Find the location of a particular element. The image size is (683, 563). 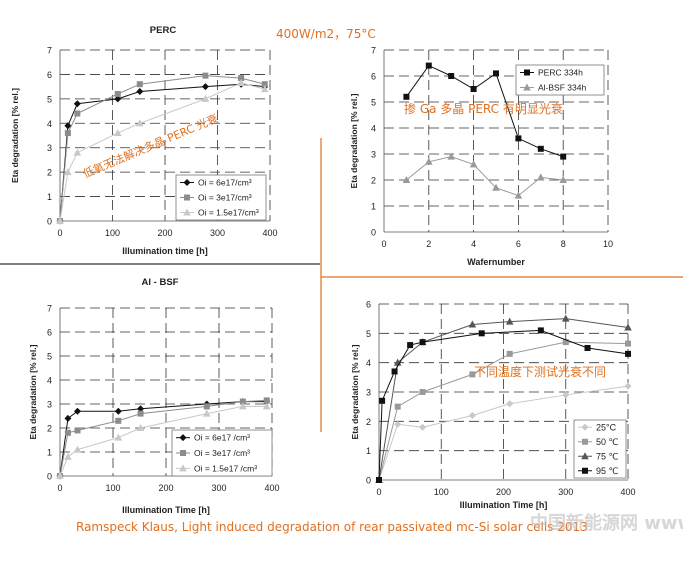

x-tick-label: 6 is located at coordinates (518, 244).